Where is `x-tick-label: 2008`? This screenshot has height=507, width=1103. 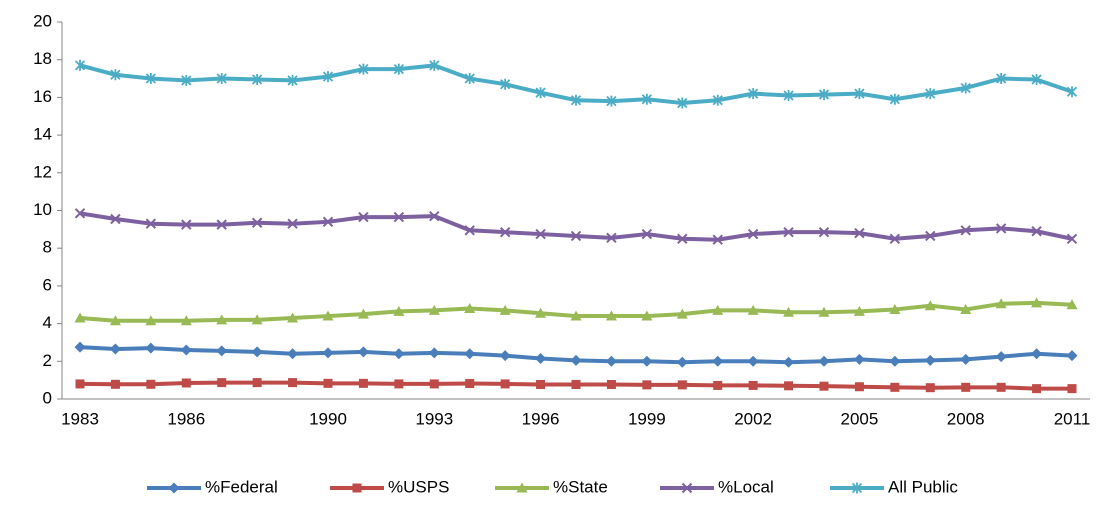
x-tick-label: 2008 is located at coordinates (966, 418).